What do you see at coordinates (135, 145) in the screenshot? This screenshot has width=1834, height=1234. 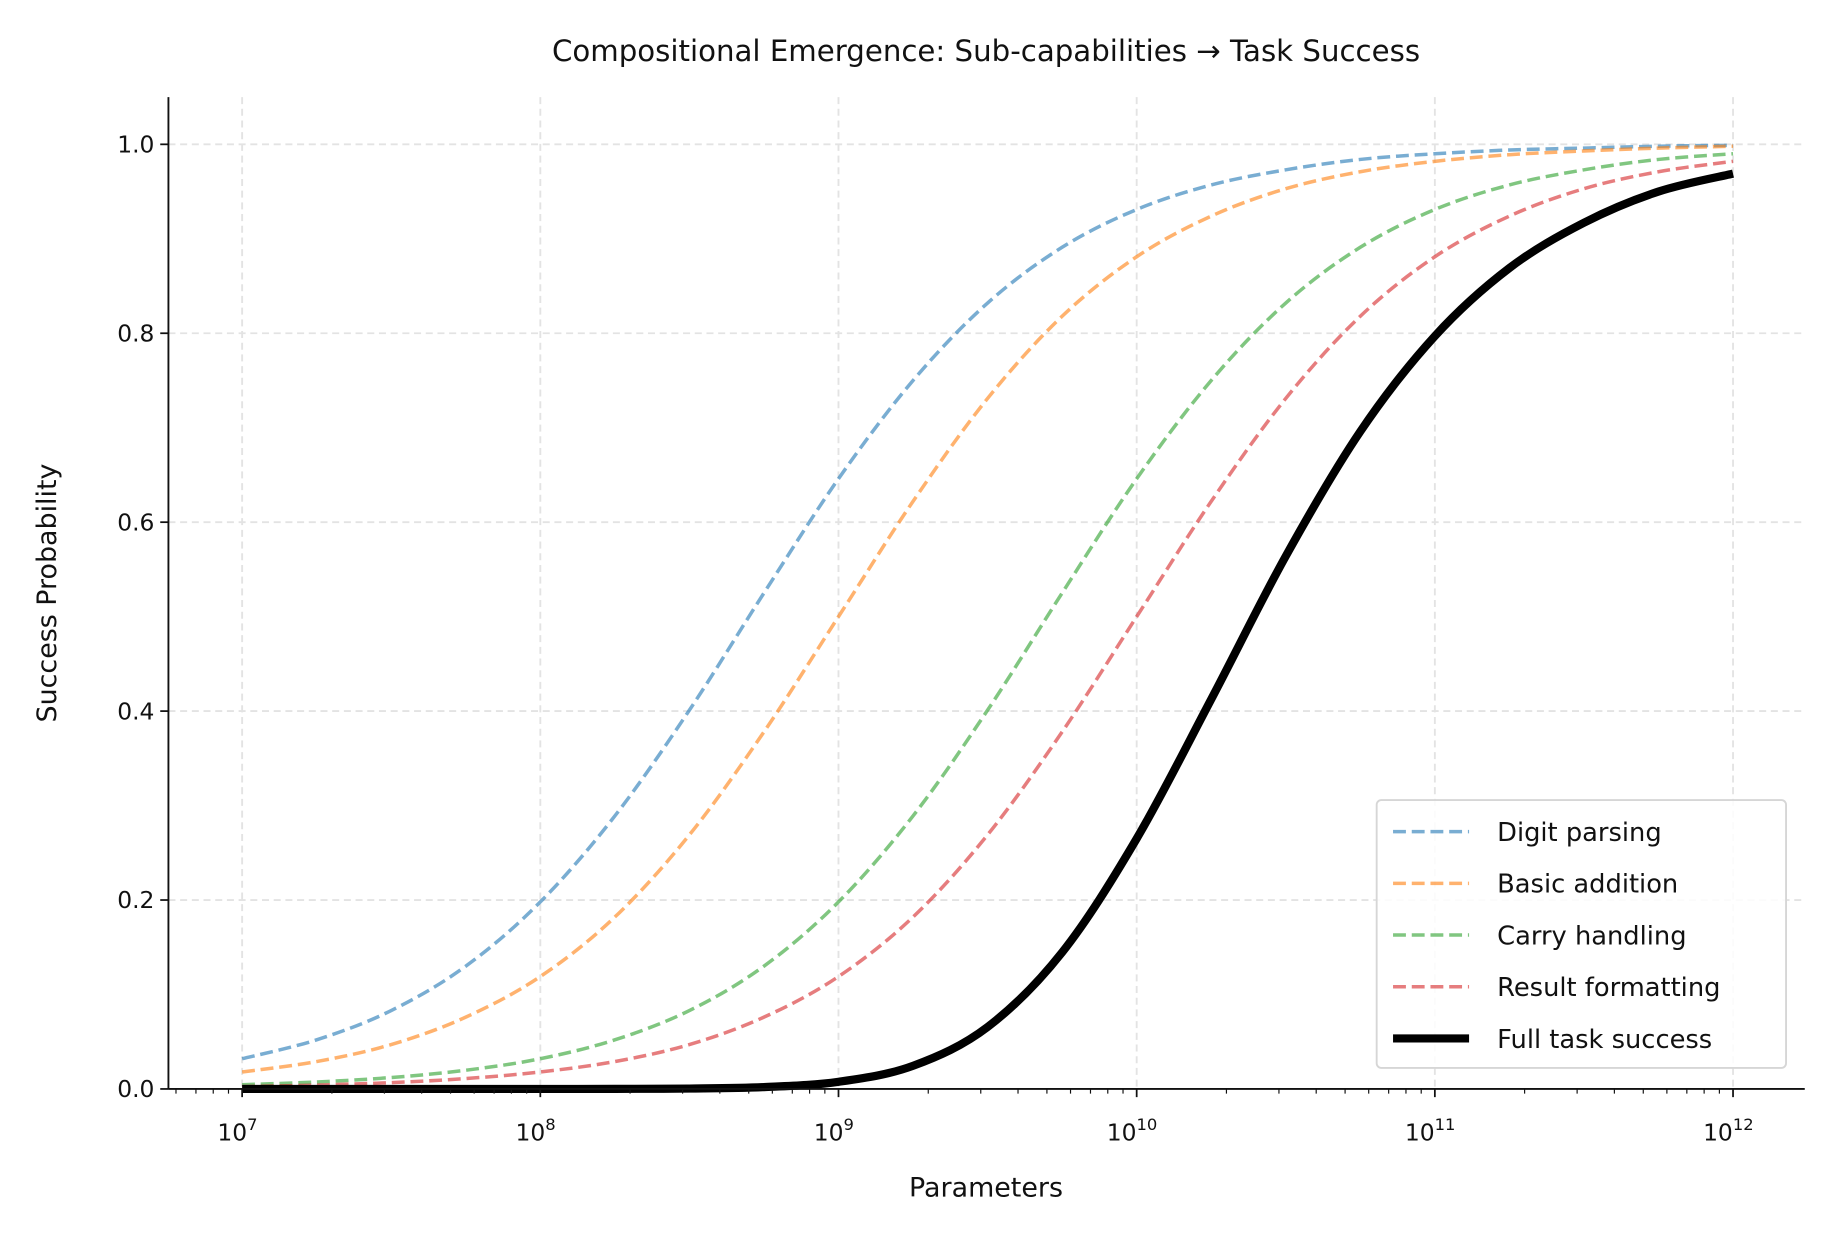 I see `y-tick-label: 1.0` at bounding box center [135, 145].